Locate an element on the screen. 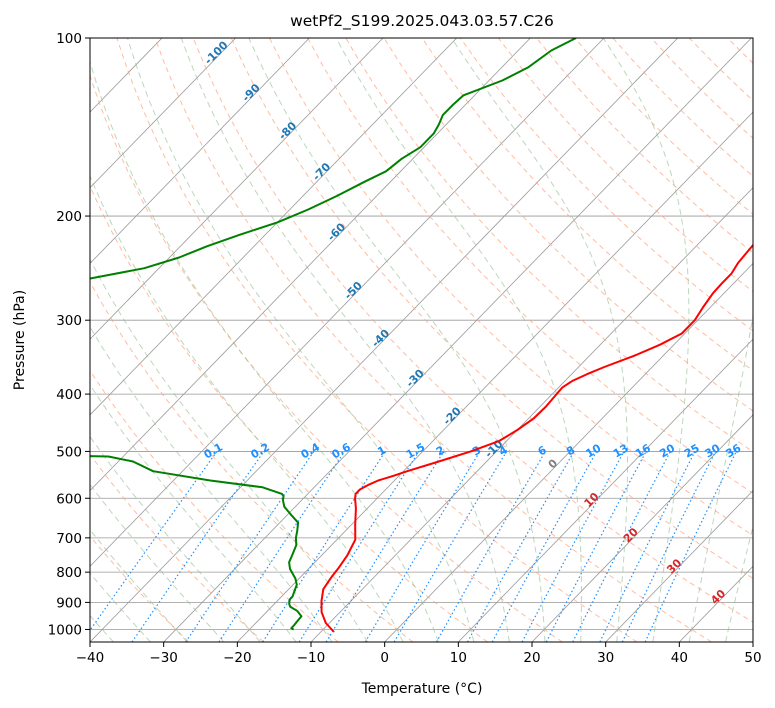  y-tick-label: 600 is located at coordinates (69, 499).